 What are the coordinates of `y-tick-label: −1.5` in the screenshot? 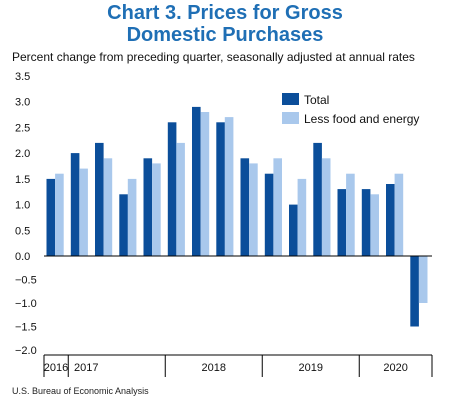 It's located at (26, 328).